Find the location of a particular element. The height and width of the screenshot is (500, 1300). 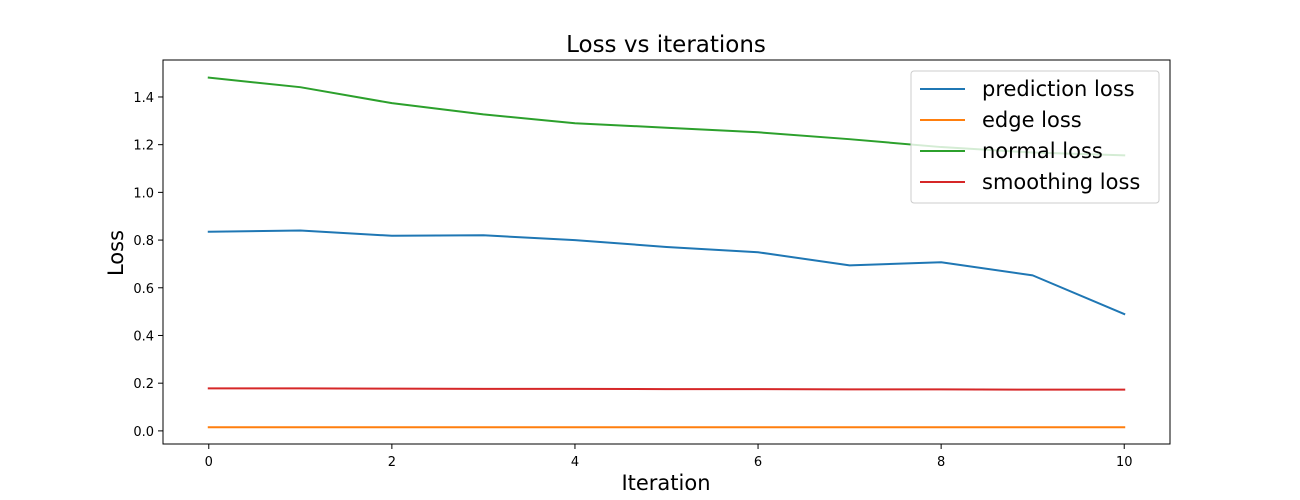

y-tick-label: 0.8 is located at coordinates (143, 241).